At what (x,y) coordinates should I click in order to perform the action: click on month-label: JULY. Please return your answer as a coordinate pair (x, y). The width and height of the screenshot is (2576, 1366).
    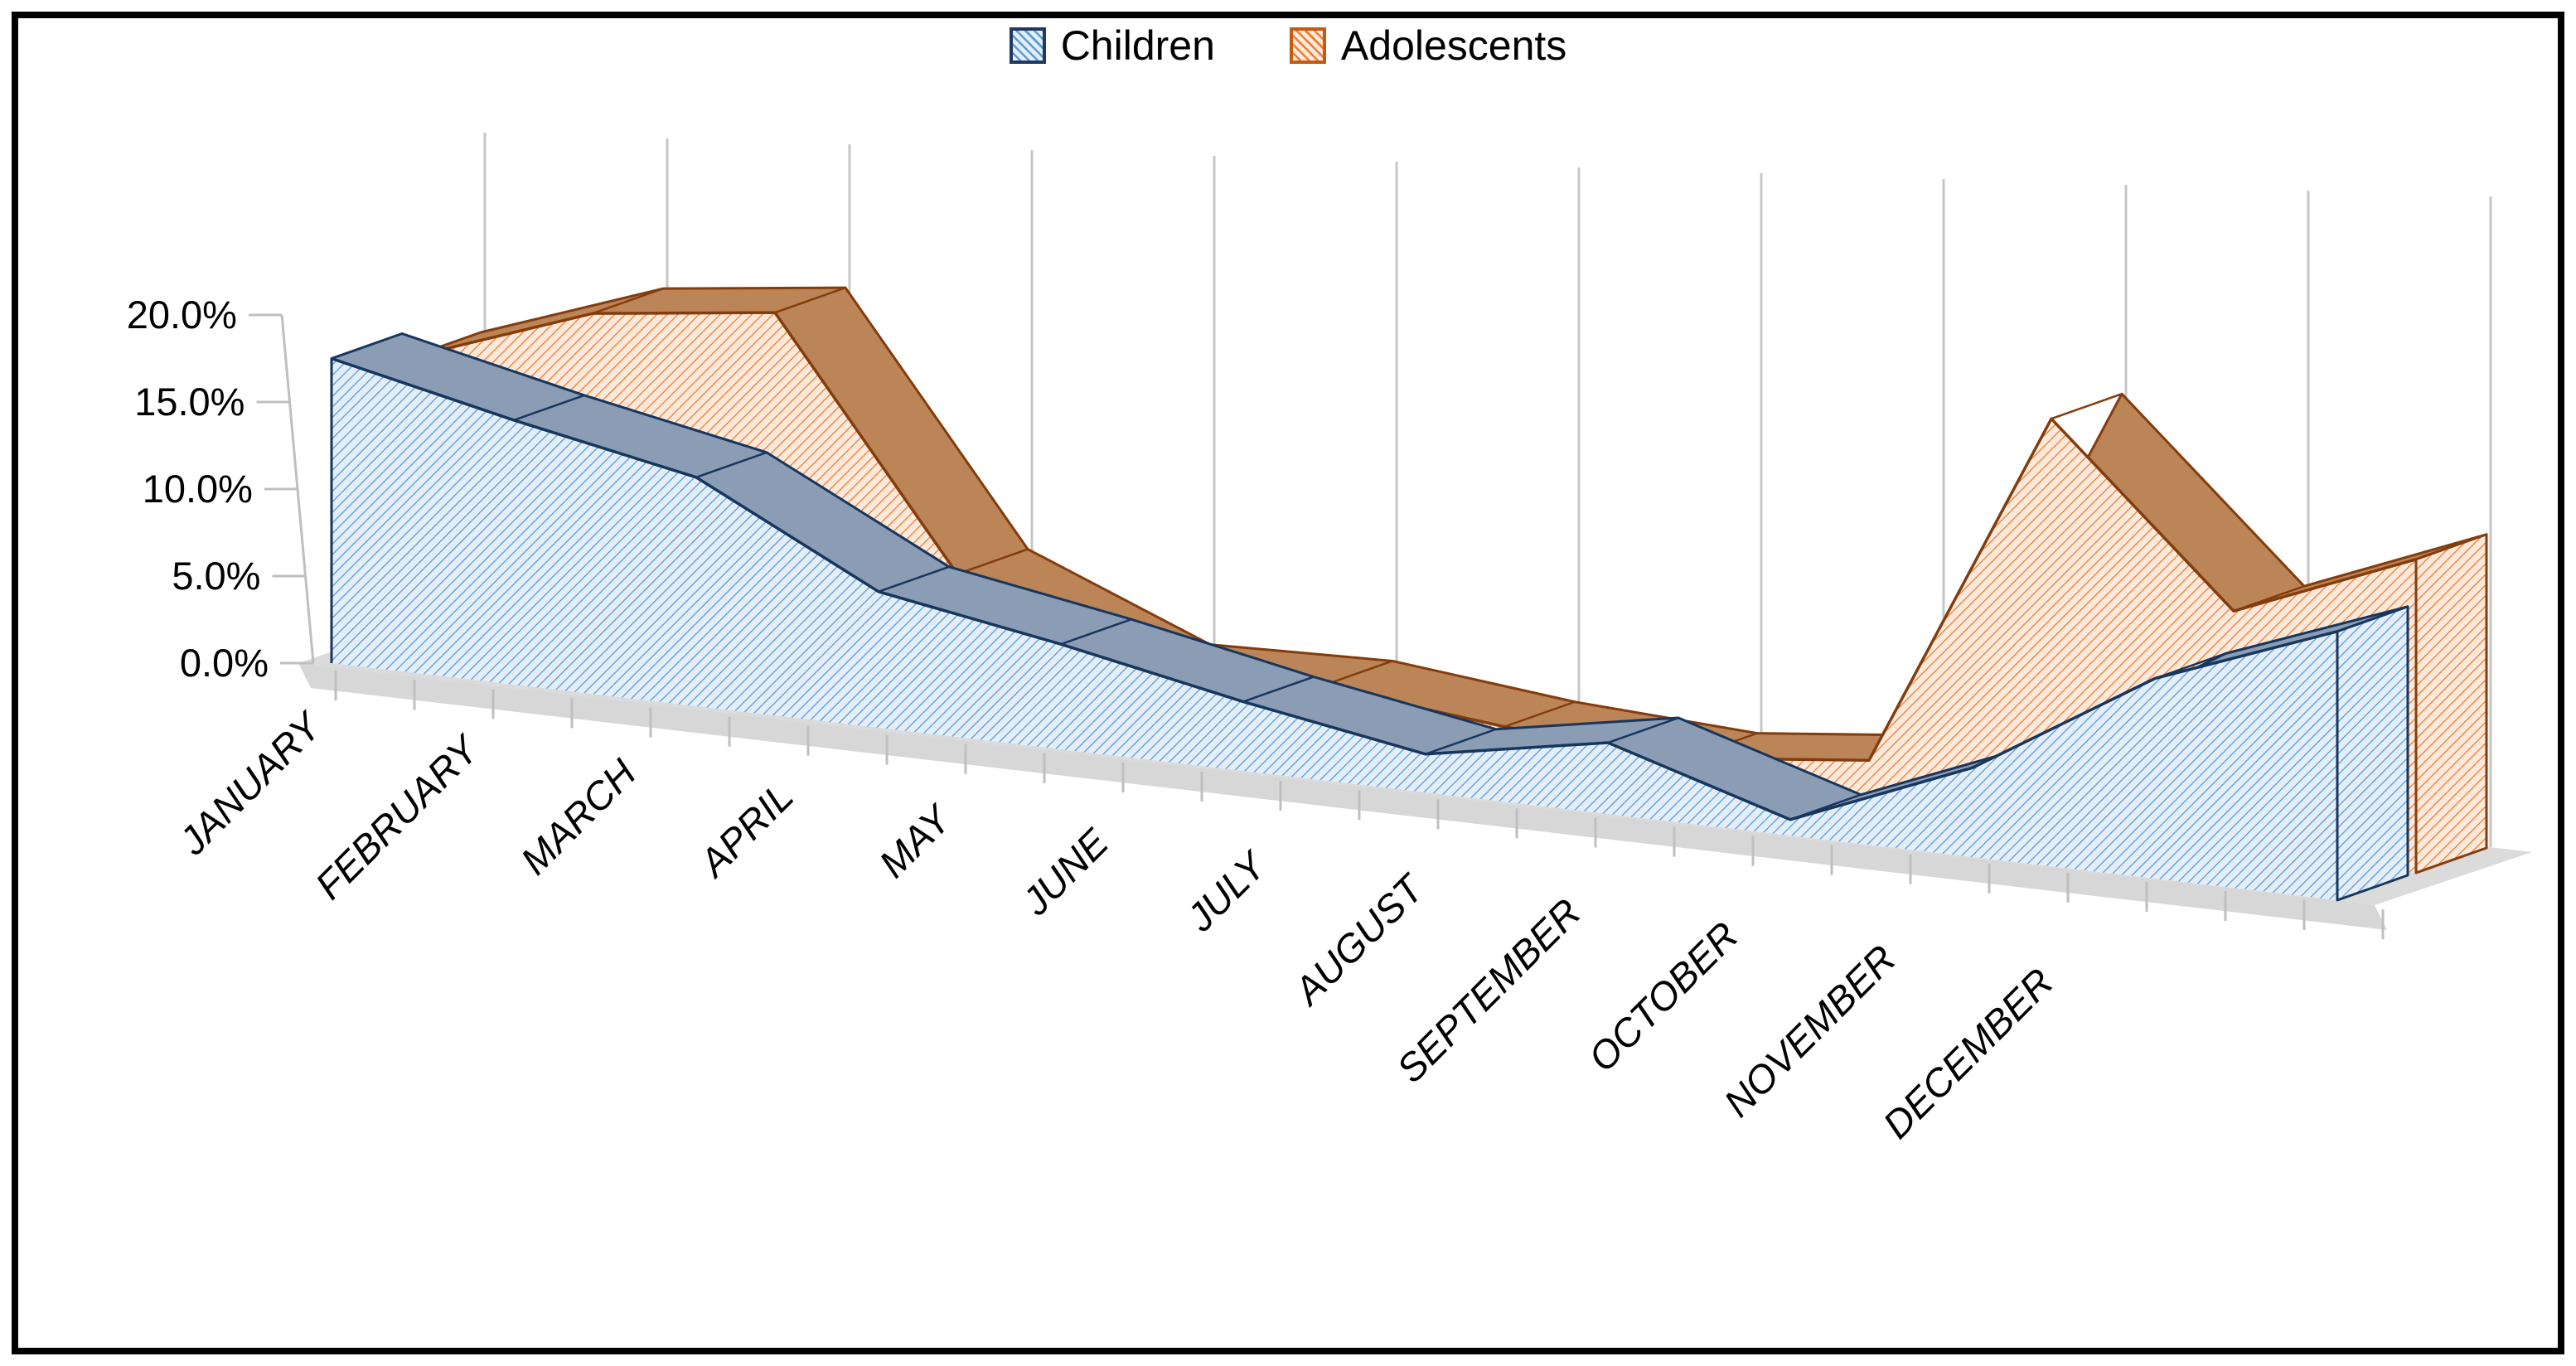
    Looking at the image, I should click on (1227, 891).